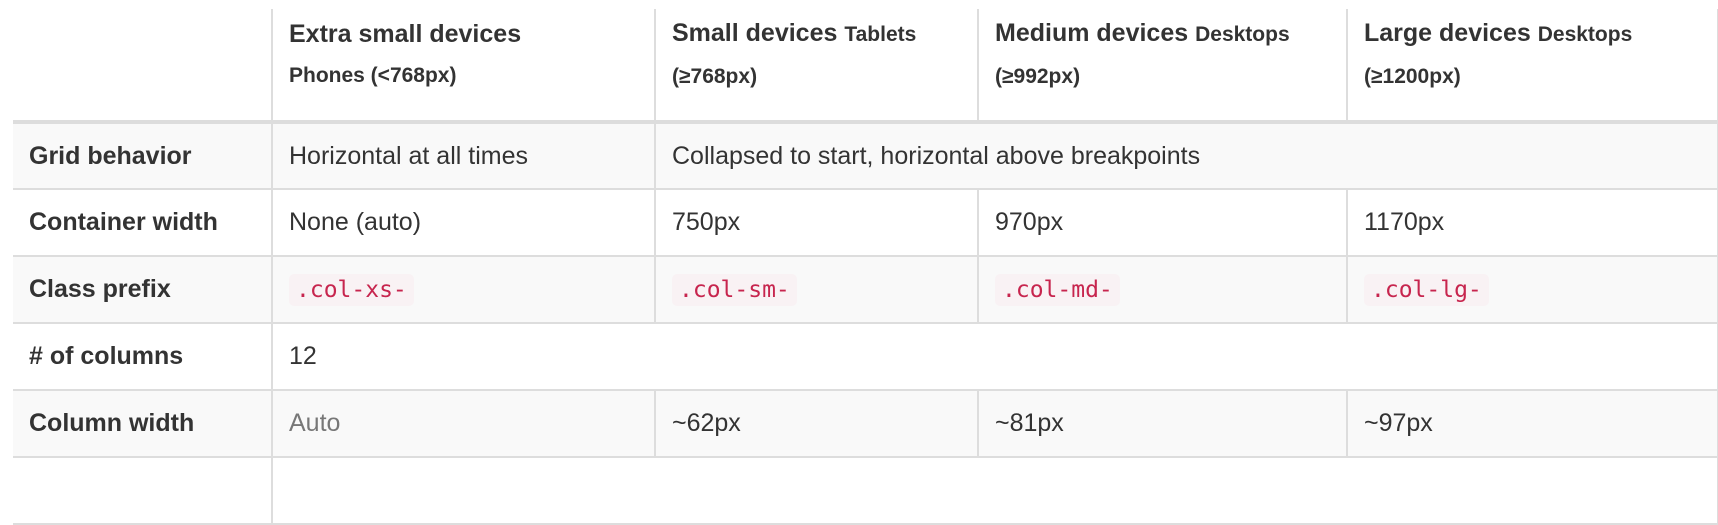 This screenshot has height=525, width=1718. Describe the element at coordinates (1038, 76) in the screenshot. I see `header-md-sub2: (≥992px)` at that location.